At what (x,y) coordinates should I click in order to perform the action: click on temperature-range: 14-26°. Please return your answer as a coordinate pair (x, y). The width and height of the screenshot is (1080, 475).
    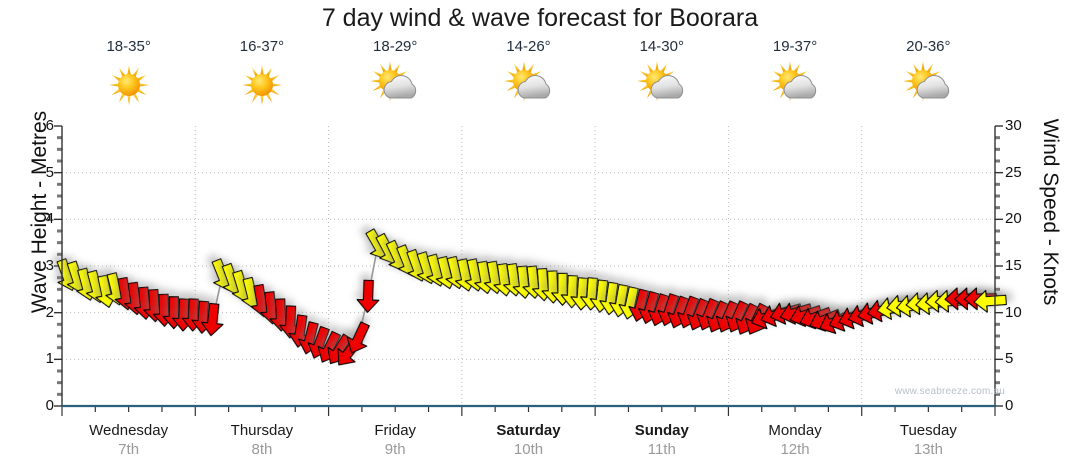
    Looking at the image, I should click on (528, 46).